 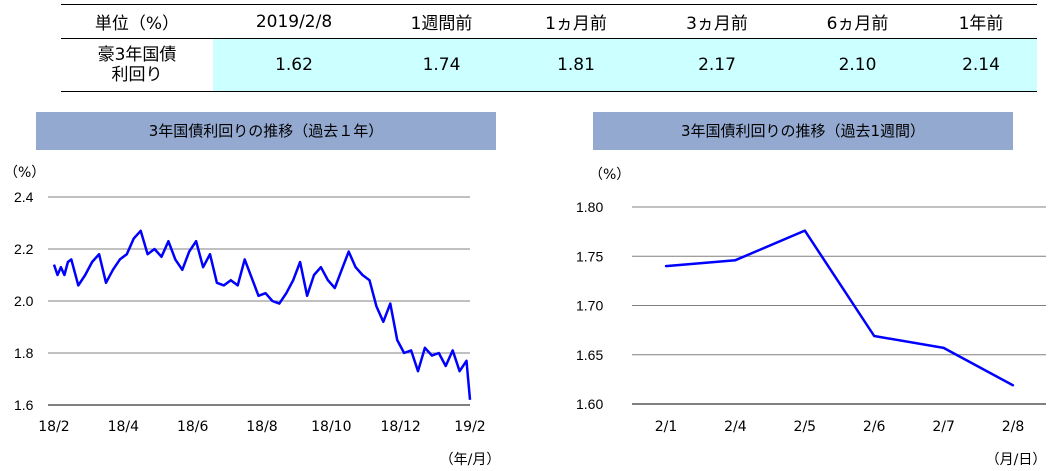 What do you see at coordinates (137, 75) in the screenshot?
I see `row-label-line2: 利回り` at bounding box center [137, 75].